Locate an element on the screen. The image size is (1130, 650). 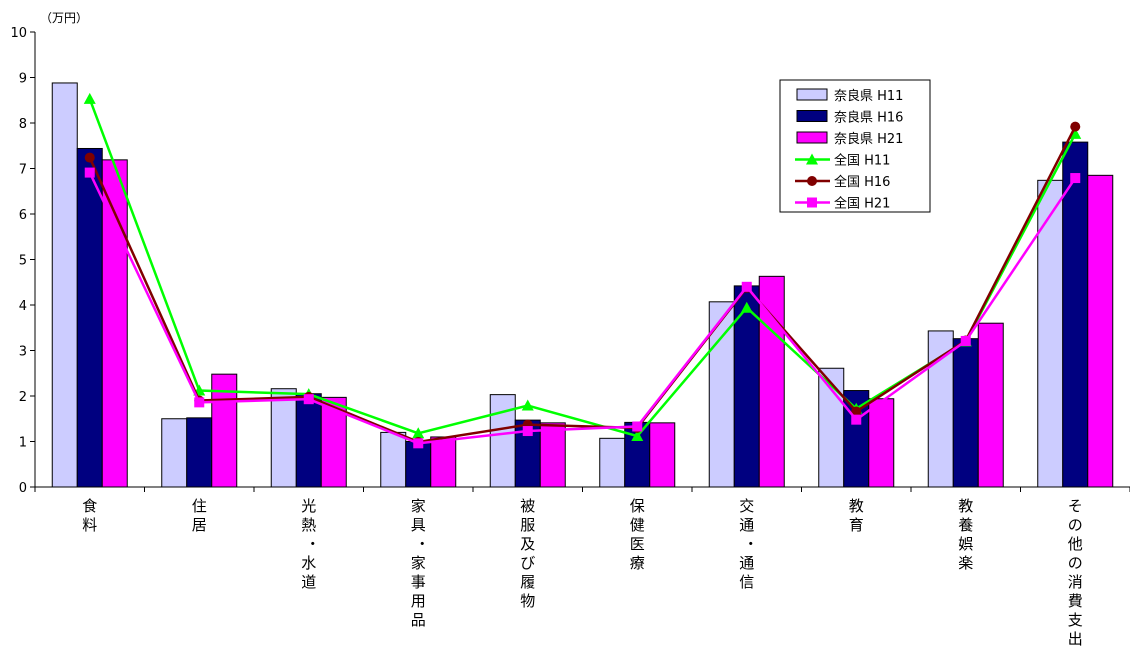
y-tick-label: 9 is located at coordinates (23, 79).